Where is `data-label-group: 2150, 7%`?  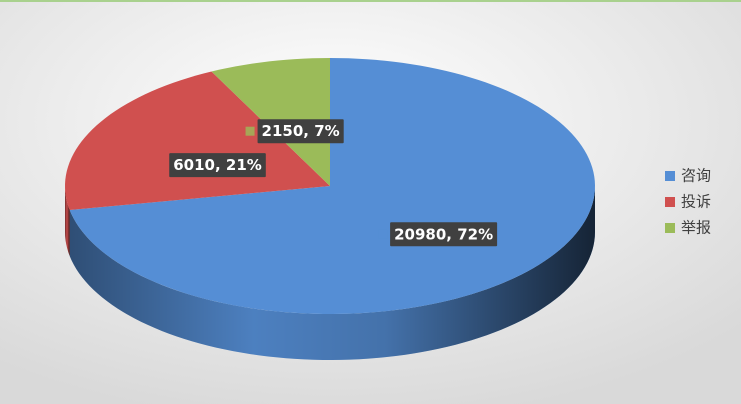 data-label-group: 2150, 7% is located at coordinates (300, 131).